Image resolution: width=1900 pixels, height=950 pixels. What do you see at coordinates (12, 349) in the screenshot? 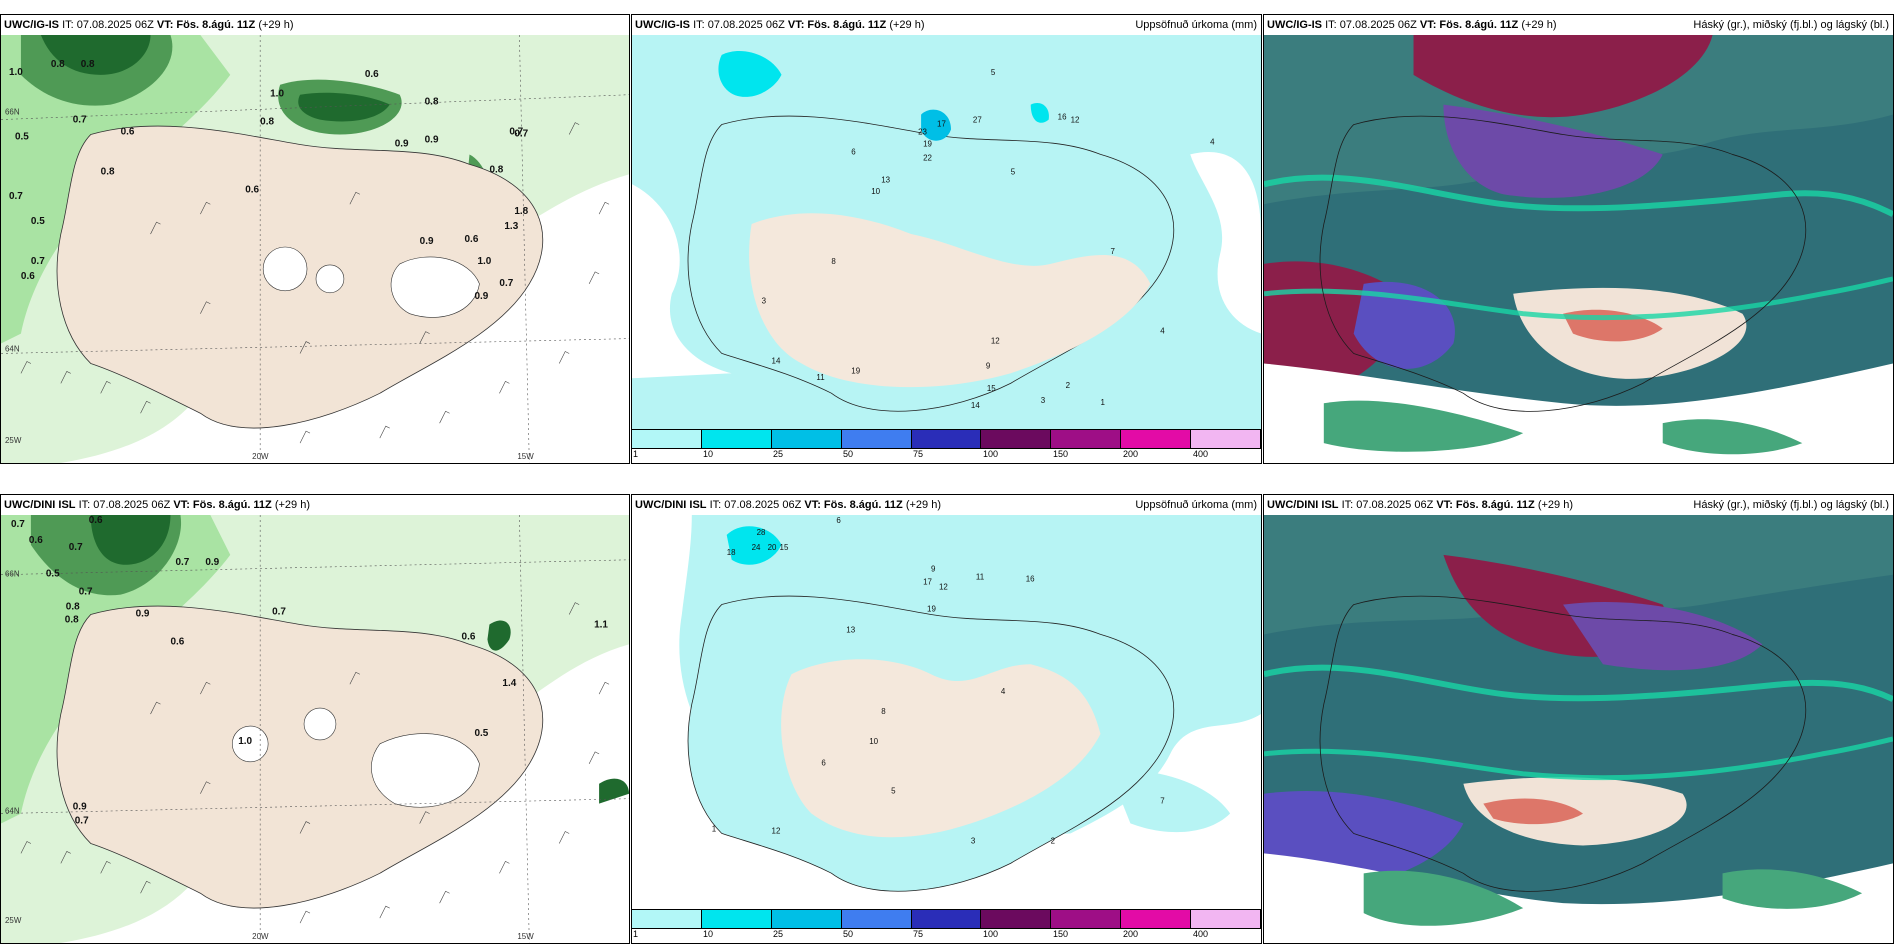
I see `lat-label: 64N` at bounding box center [12, 349].